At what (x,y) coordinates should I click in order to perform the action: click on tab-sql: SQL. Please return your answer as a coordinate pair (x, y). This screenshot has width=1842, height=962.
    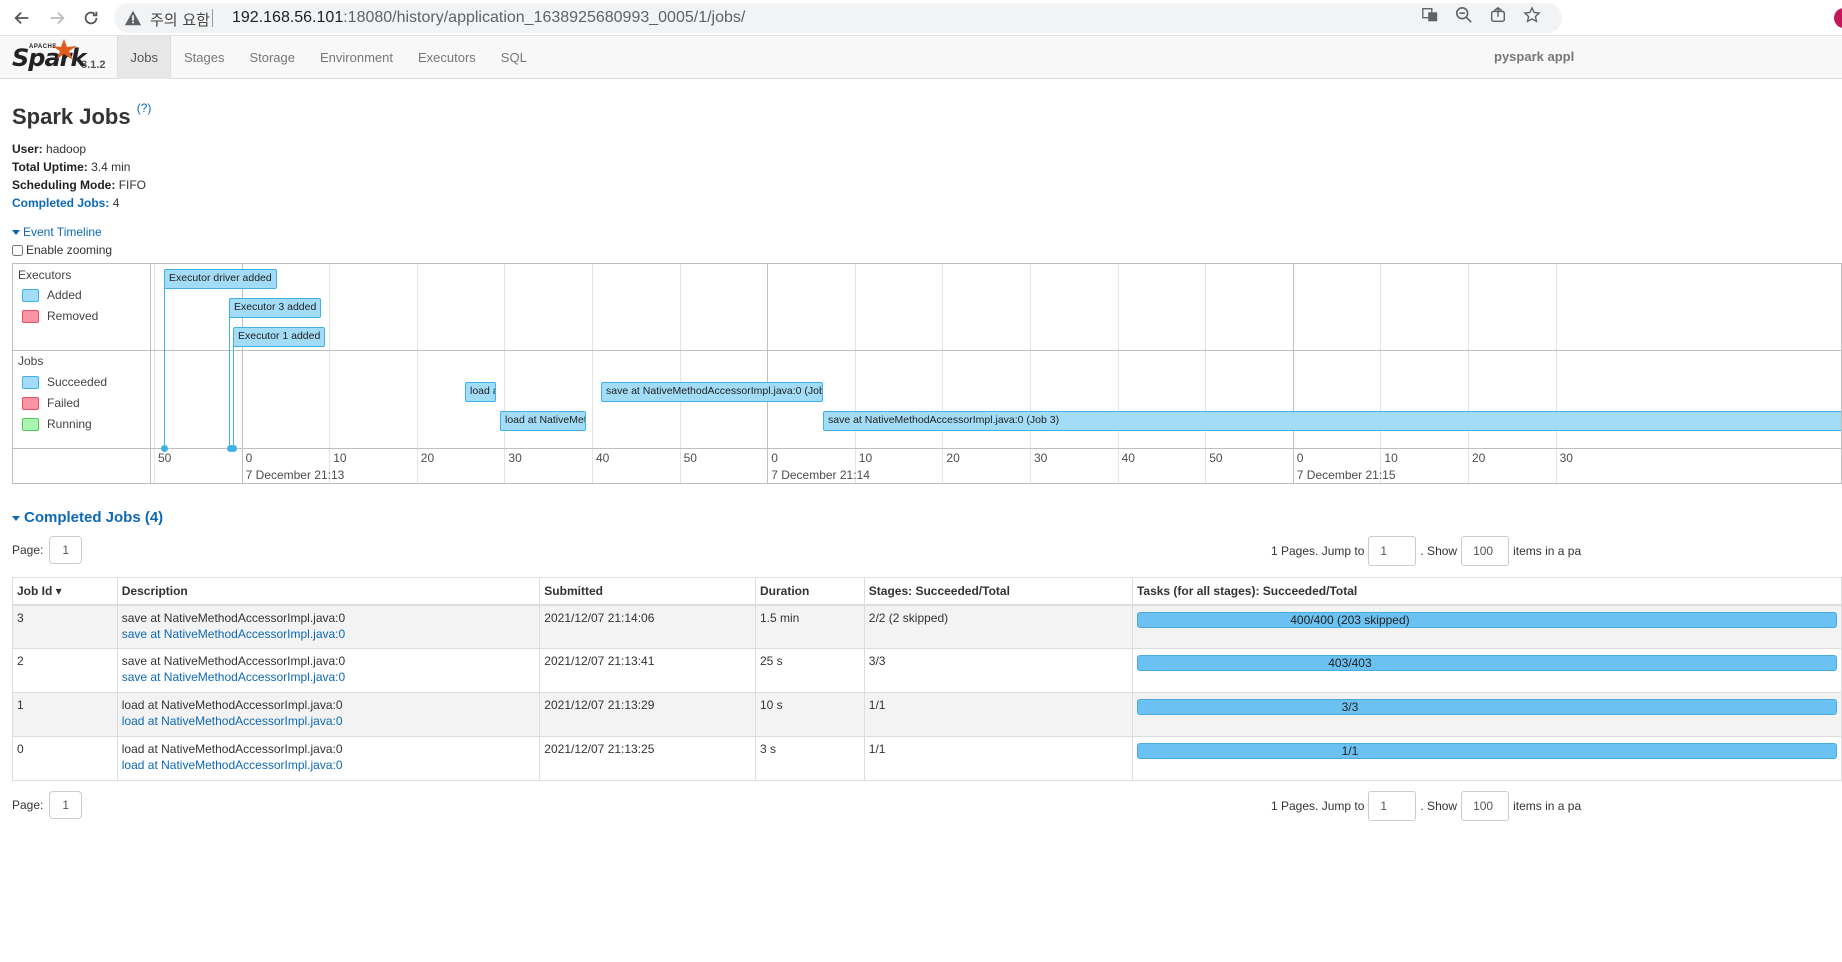
    Looking at the image, I should click on (513, 57).